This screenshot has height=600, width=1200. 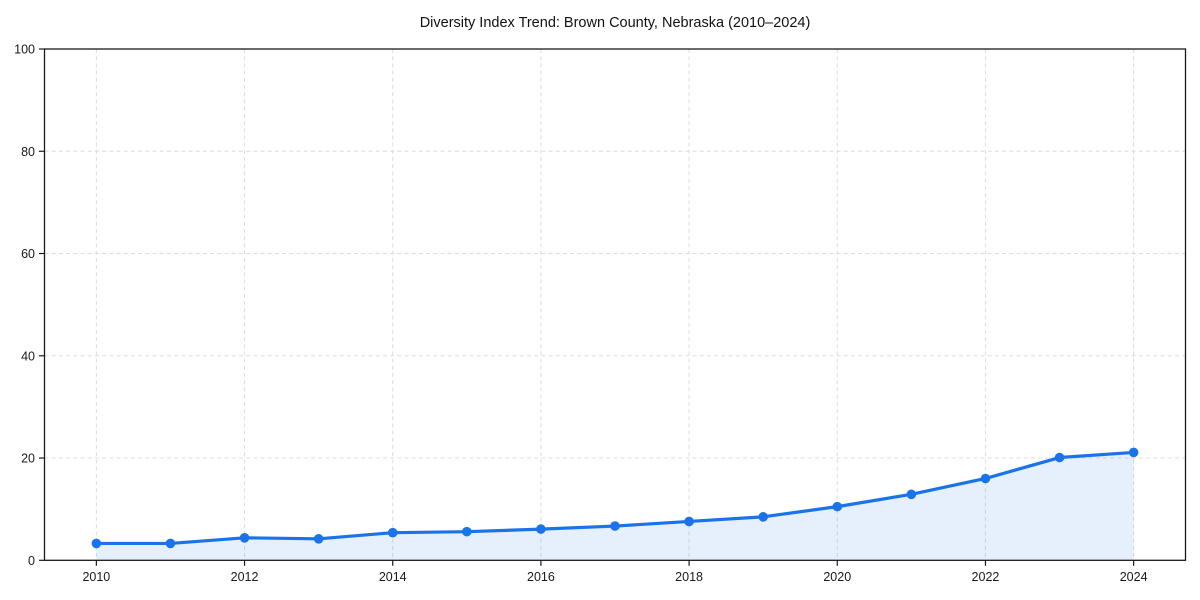 I want to click on x-tick-label: 2018, so click(x=689, y=577).